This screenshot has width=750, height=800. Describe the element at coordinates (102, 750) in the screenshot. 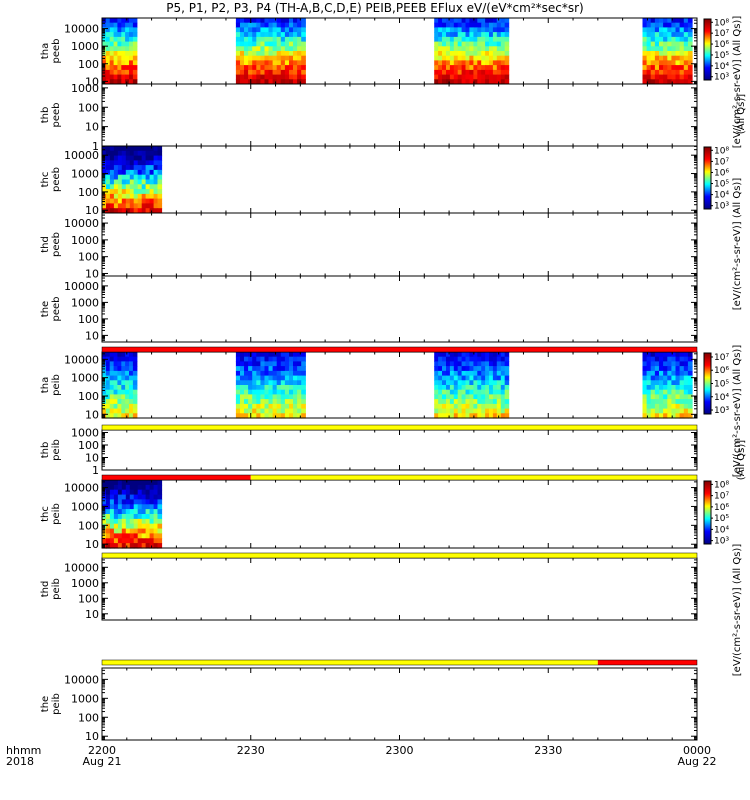

I see `x-tick-label: 2200` at that location.